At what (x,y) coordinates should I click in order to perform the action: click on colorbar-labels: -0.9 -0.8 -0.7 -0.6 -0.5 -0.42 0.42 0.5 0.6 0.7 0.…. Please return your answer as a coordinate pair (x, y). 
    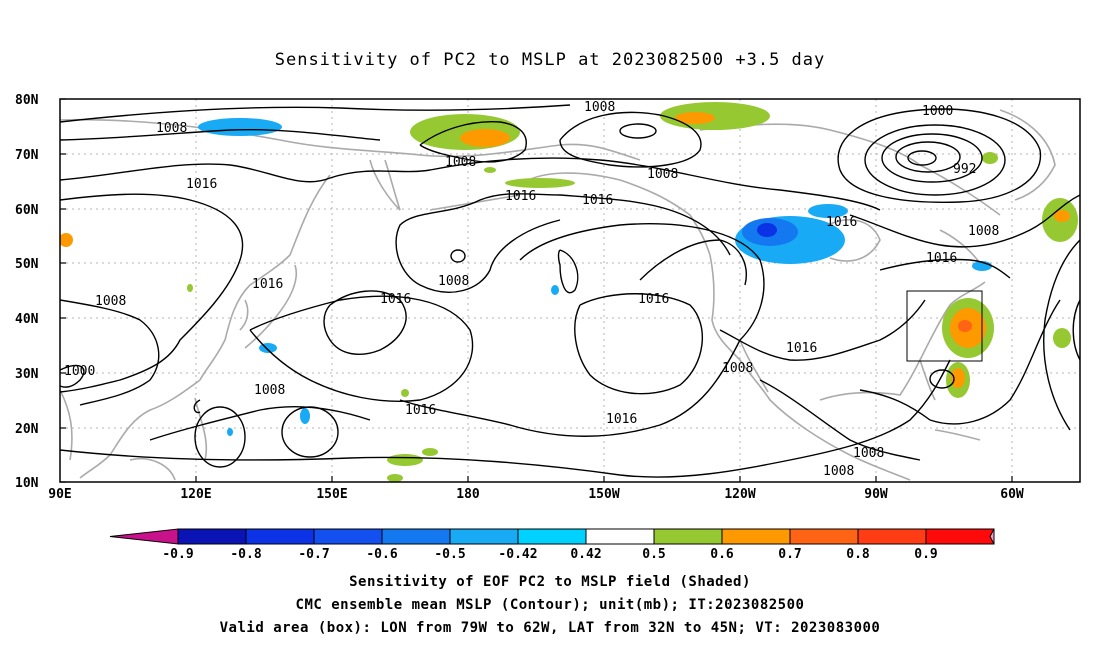
    Looking at the image, I should click on (549, 554).